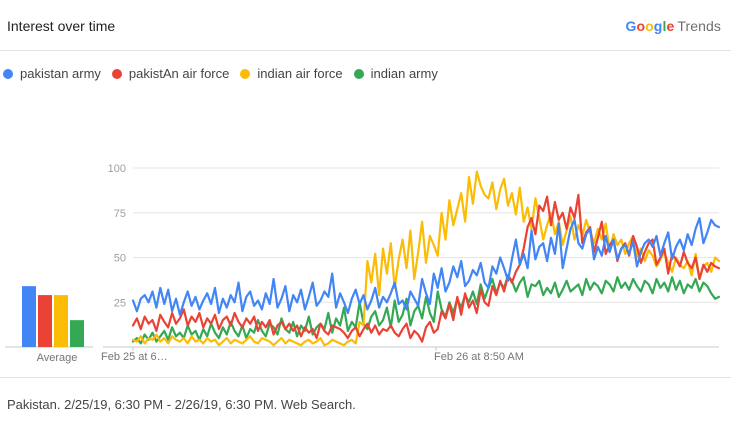 Image resolution: width=731 pixels, height=426 pixels. What do you see at coordinates (57, 358) in the screenshot?
I see `average-label: Average` at bounding box center [57, 358].